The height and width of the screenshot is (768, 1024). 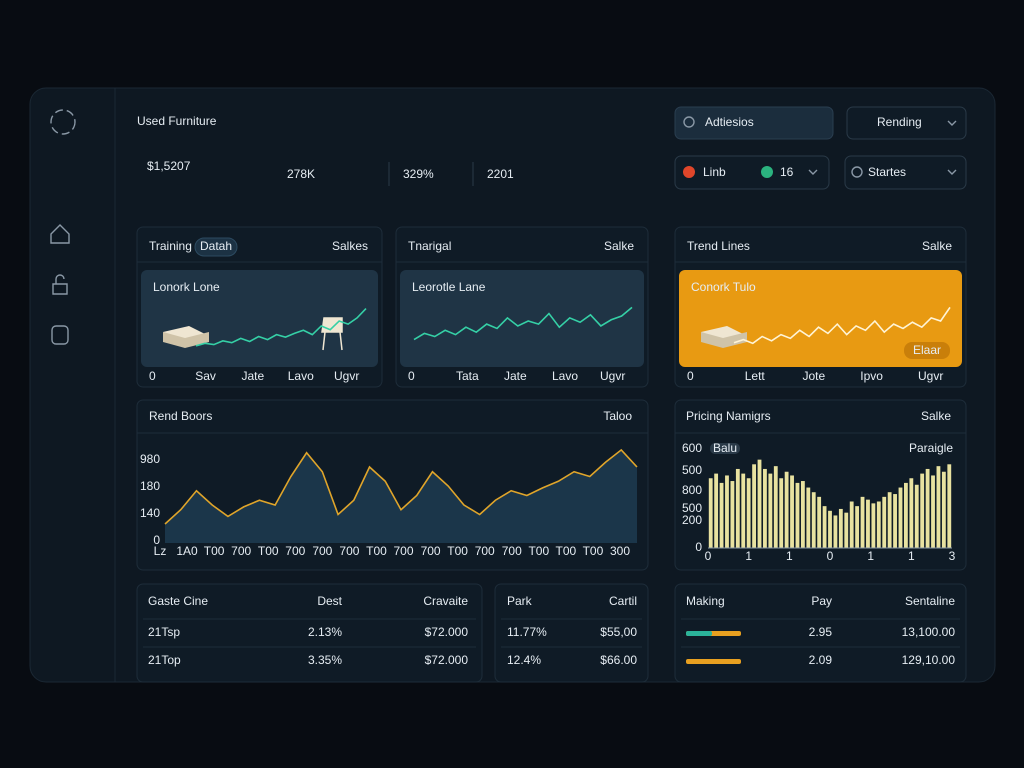 What do you see at coordinates (857, 172) in the screenshot?
I see `status-icon` at bounding box center [857, 172].